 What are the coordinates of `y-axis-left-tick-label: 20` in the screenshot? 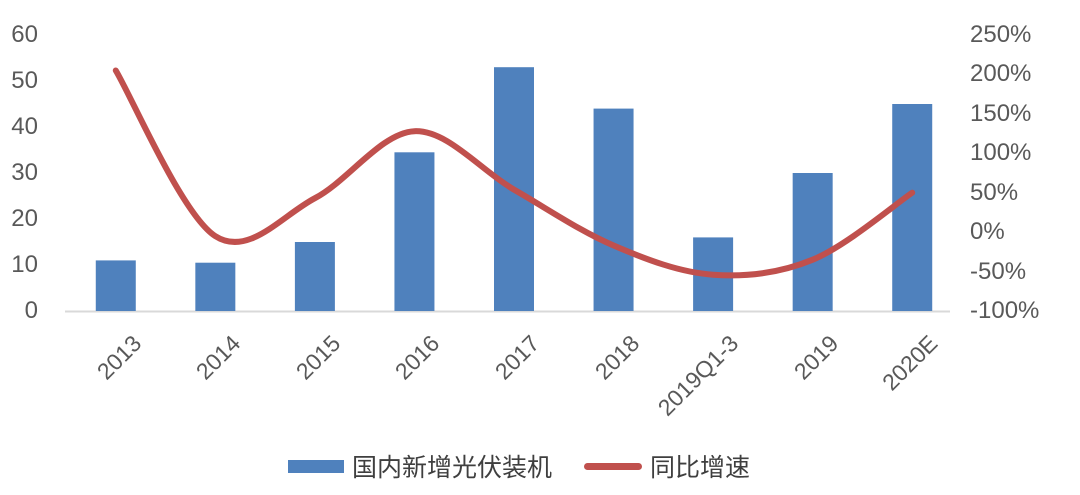 It's located at (24, 218).